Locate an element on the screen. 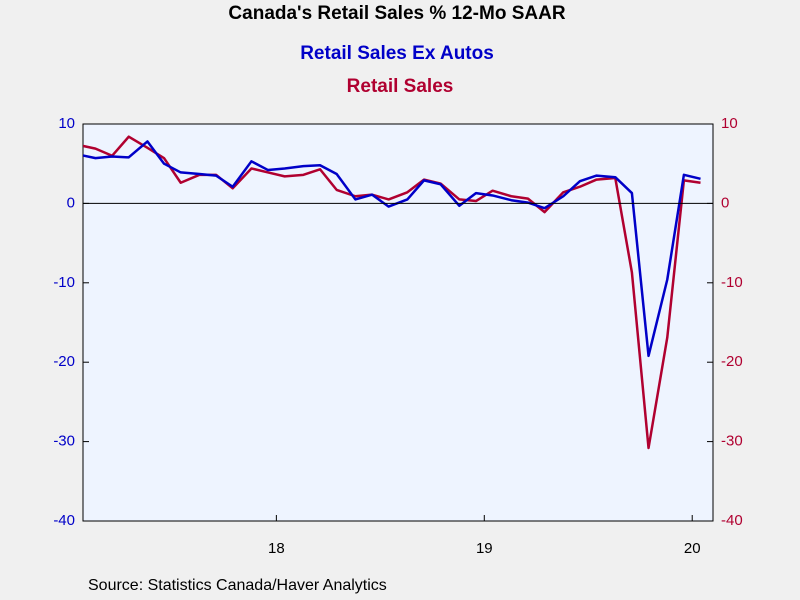 This screenshot has width=800, height=600. legend-entry: Retail Sales Ex Autos is located at coordinates (397, 53).